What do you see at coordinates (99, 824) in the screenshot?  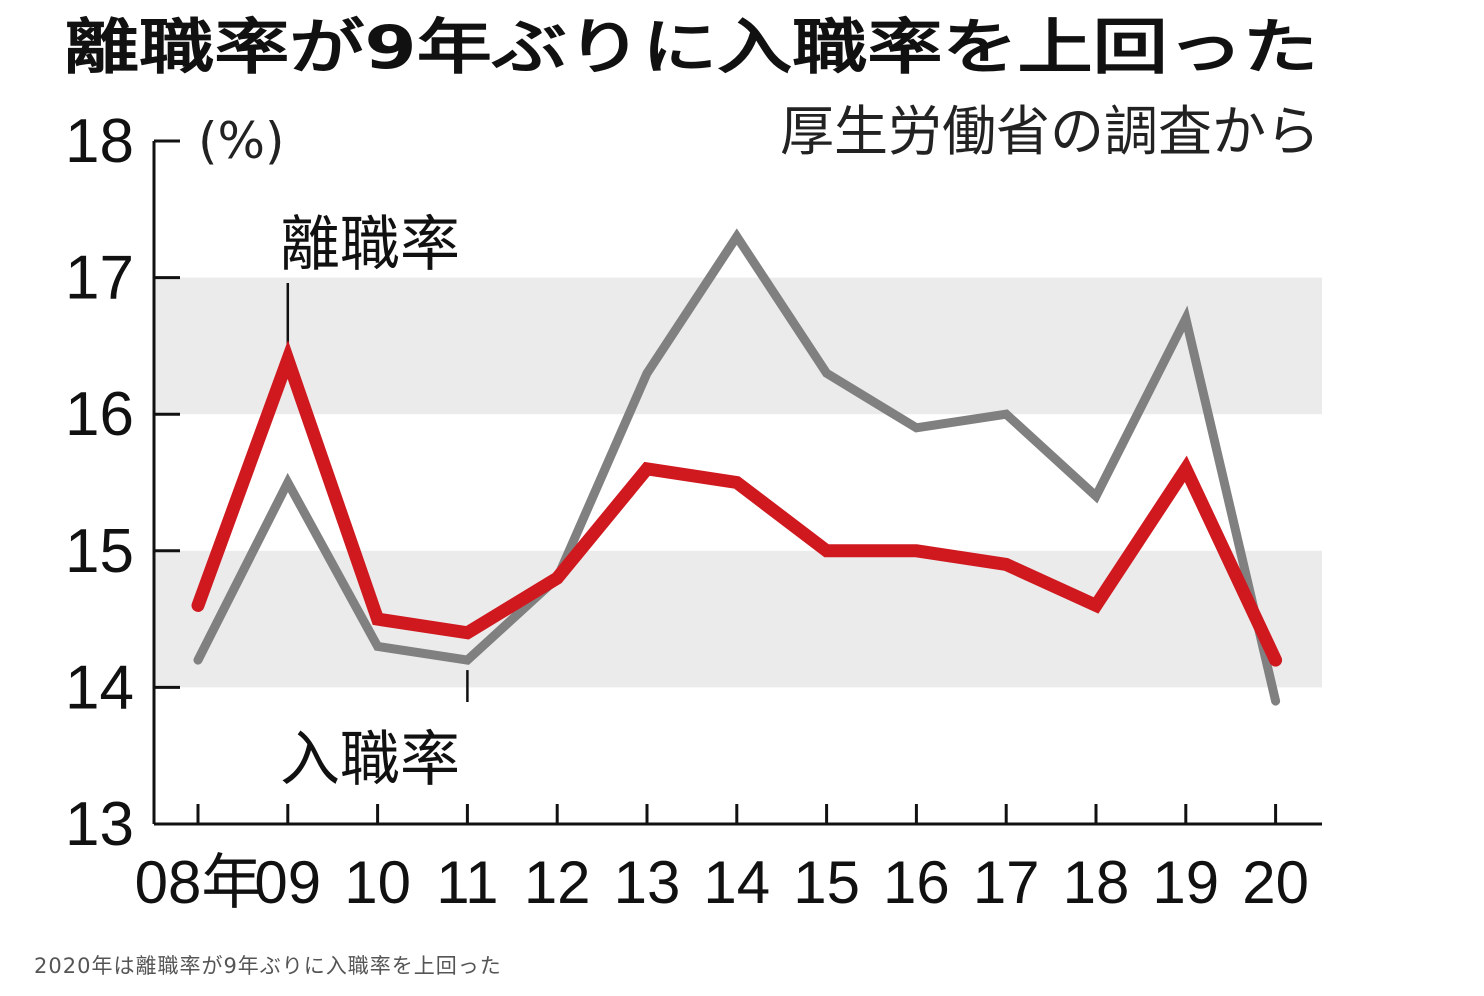 I see `y-tick-label: 13` at bounding box center [99, 824].